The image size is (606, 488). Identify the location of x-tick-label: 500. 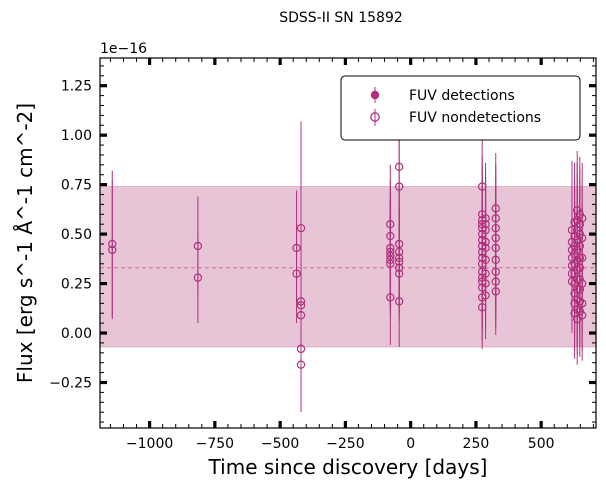
(541, 444).